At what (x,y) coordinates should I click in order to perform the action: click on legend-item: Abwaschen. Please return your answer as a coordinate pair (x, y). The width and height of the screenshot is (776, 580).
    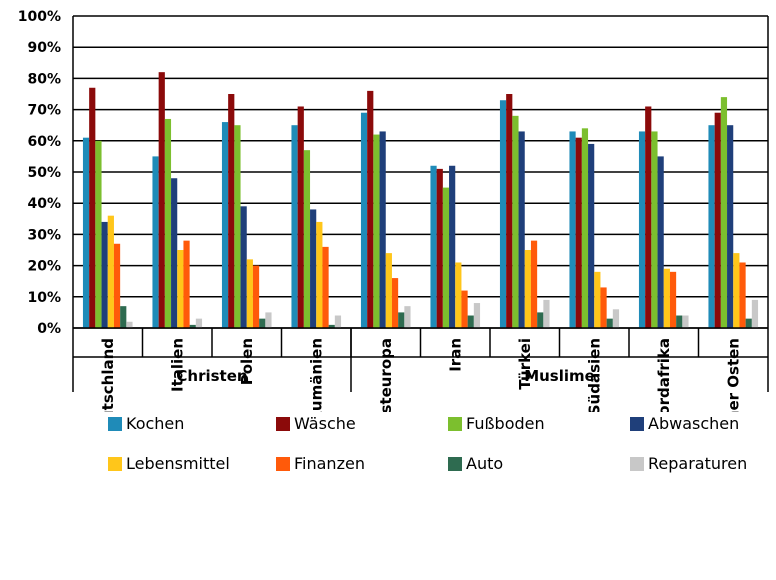
    Looking at the image, I should click on (684, 423).